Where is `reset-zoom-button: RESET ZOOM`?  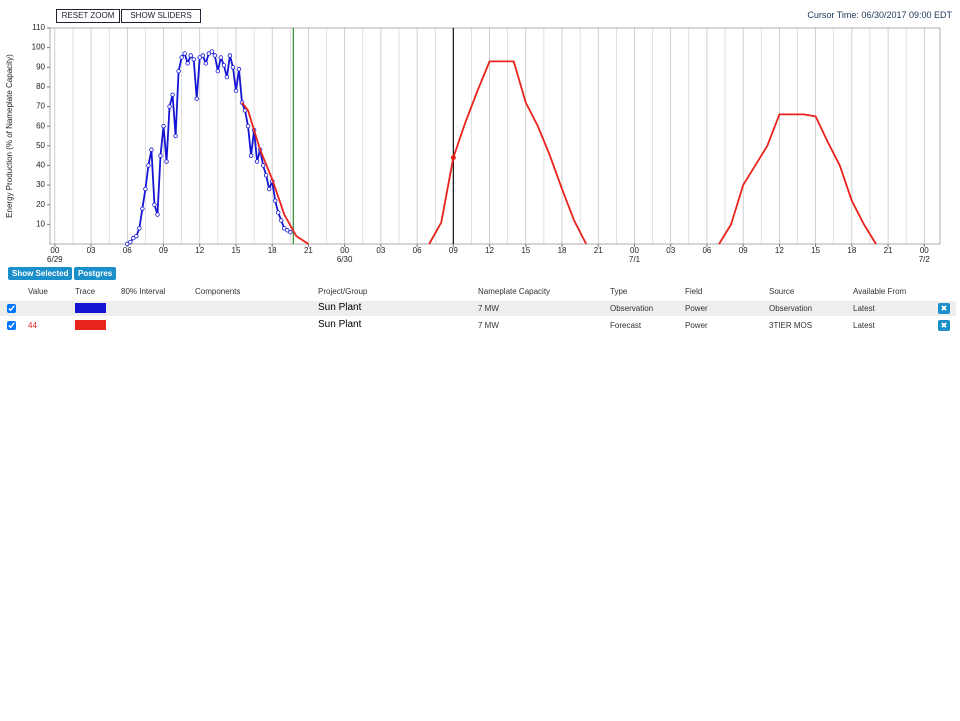
reset-zoom-button: RESET ZOOM is located at coordinates (88, 16).